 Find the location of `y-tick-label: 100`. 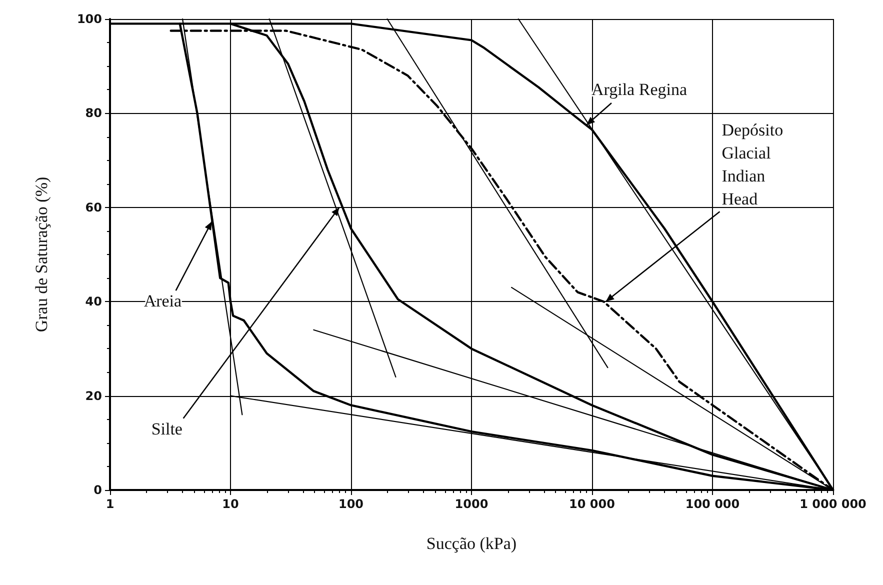

y-tick-label: 100 is located at coordinates (89, 19).